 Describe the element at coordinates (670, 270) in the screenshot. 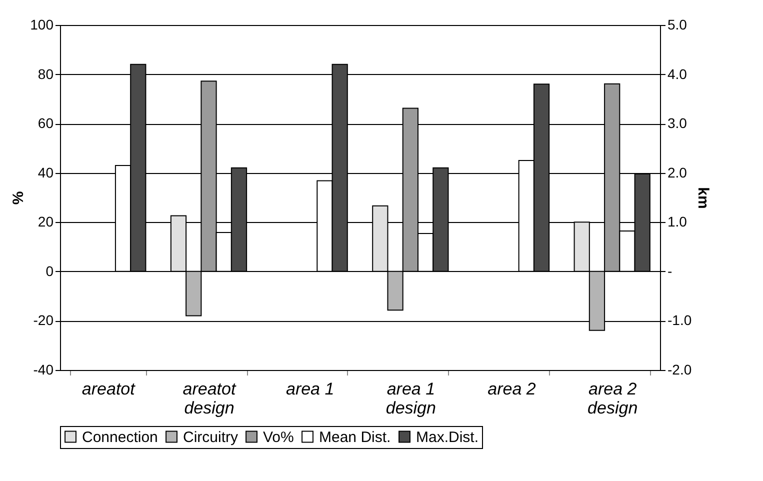

I see `y2-tick-label: -` at that location.